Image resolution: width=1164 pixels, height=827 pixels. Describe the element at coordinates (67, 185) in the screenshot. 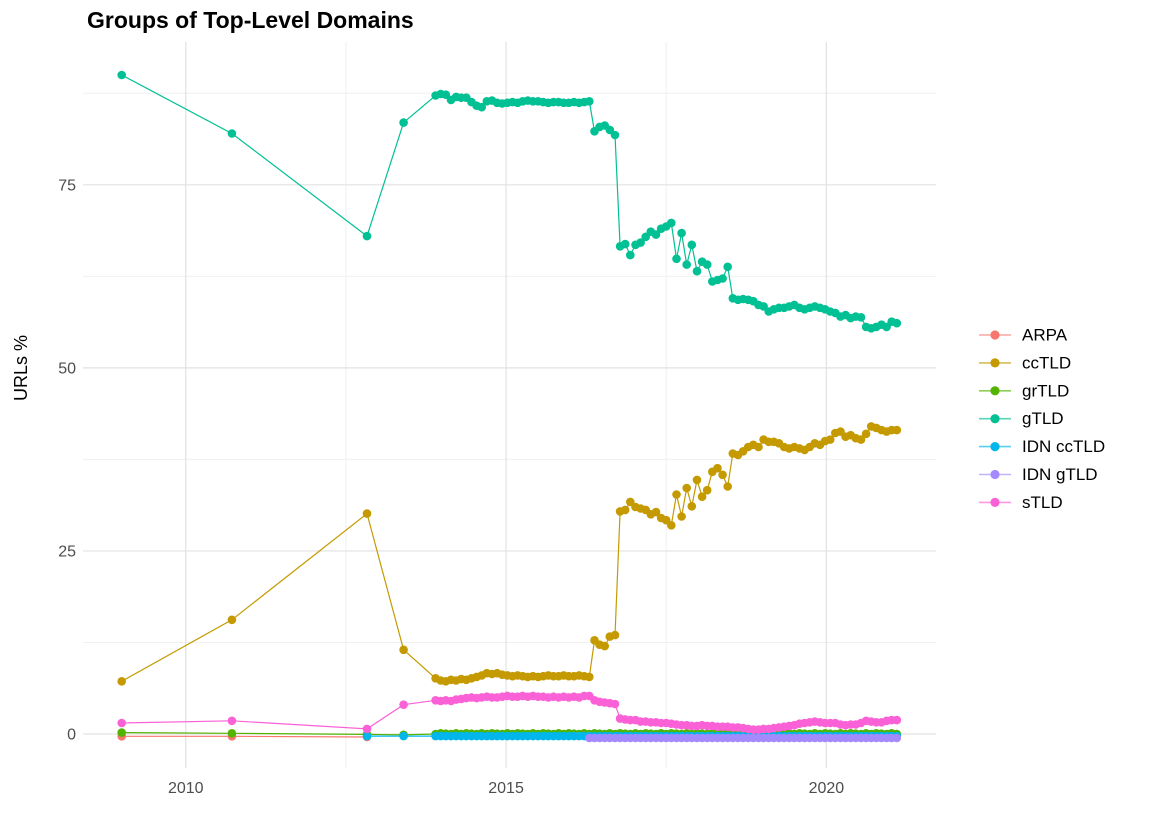

I see `y-tick-label: 75` at that location.